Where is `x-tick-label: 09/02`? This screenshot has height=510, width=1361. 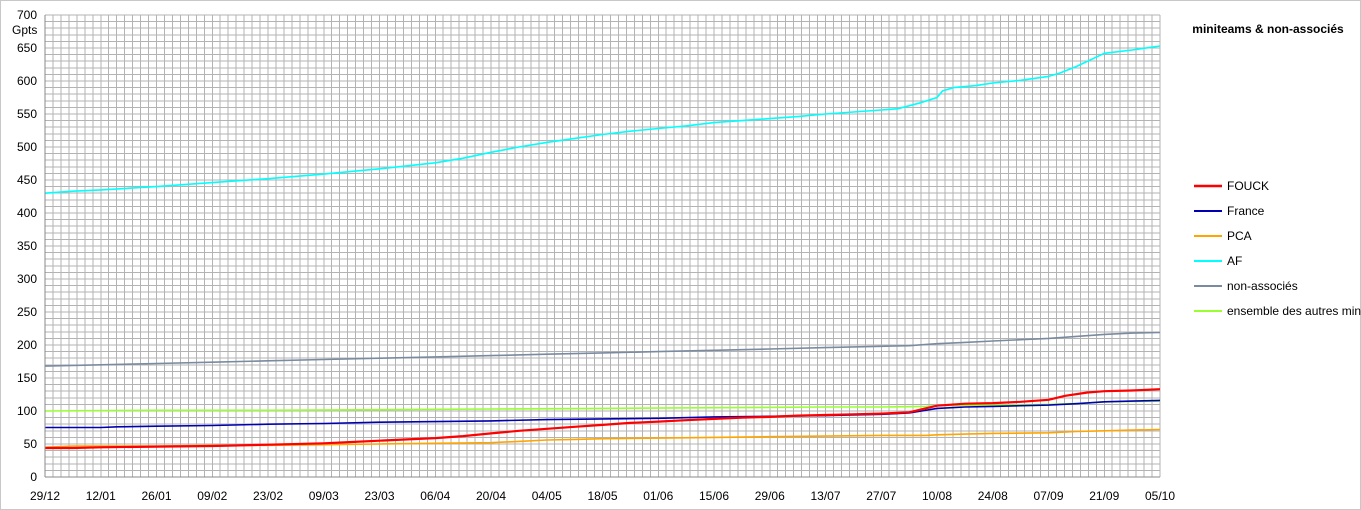
x-tick-label: 09/02 is located at coordinates (212, 496).